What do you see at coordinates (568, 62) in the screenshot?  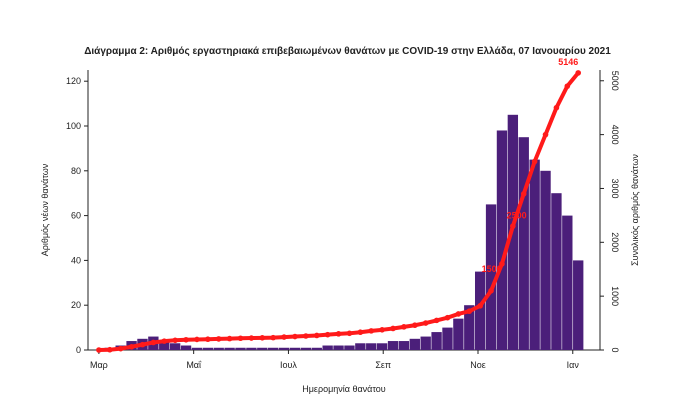 I see `line-annotation: 5146` at bounding box center [568, 62].